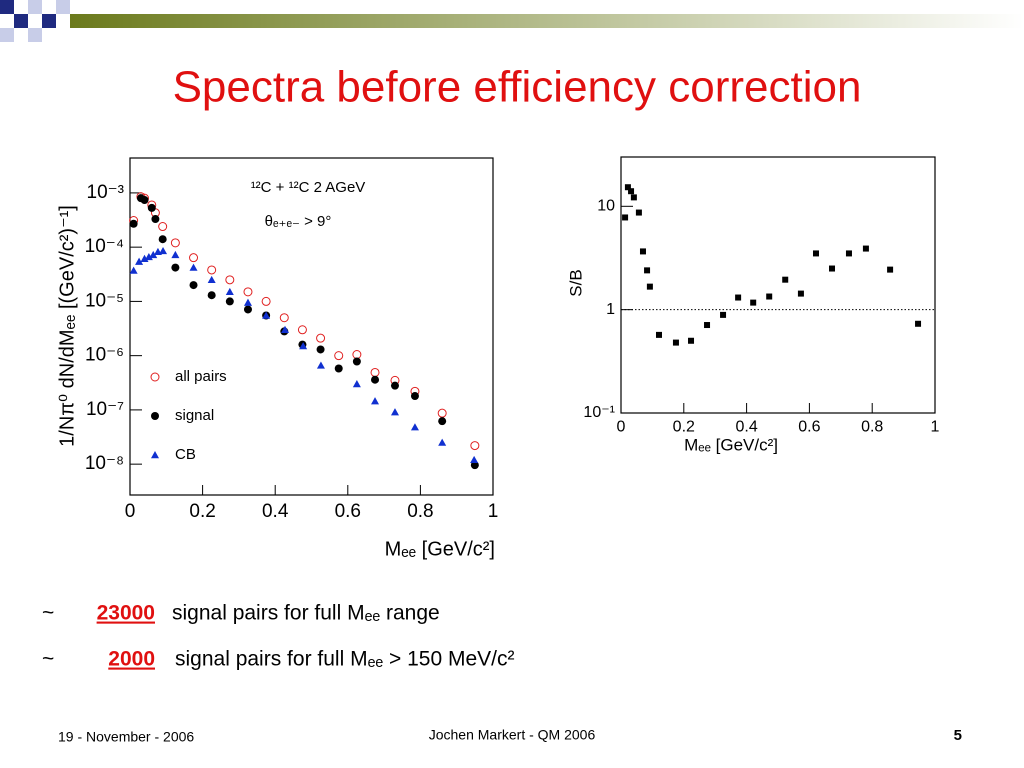 The image size is (1024, 768). I want to click on y-tick-label: 10⁻⁵, so click(104, 300).